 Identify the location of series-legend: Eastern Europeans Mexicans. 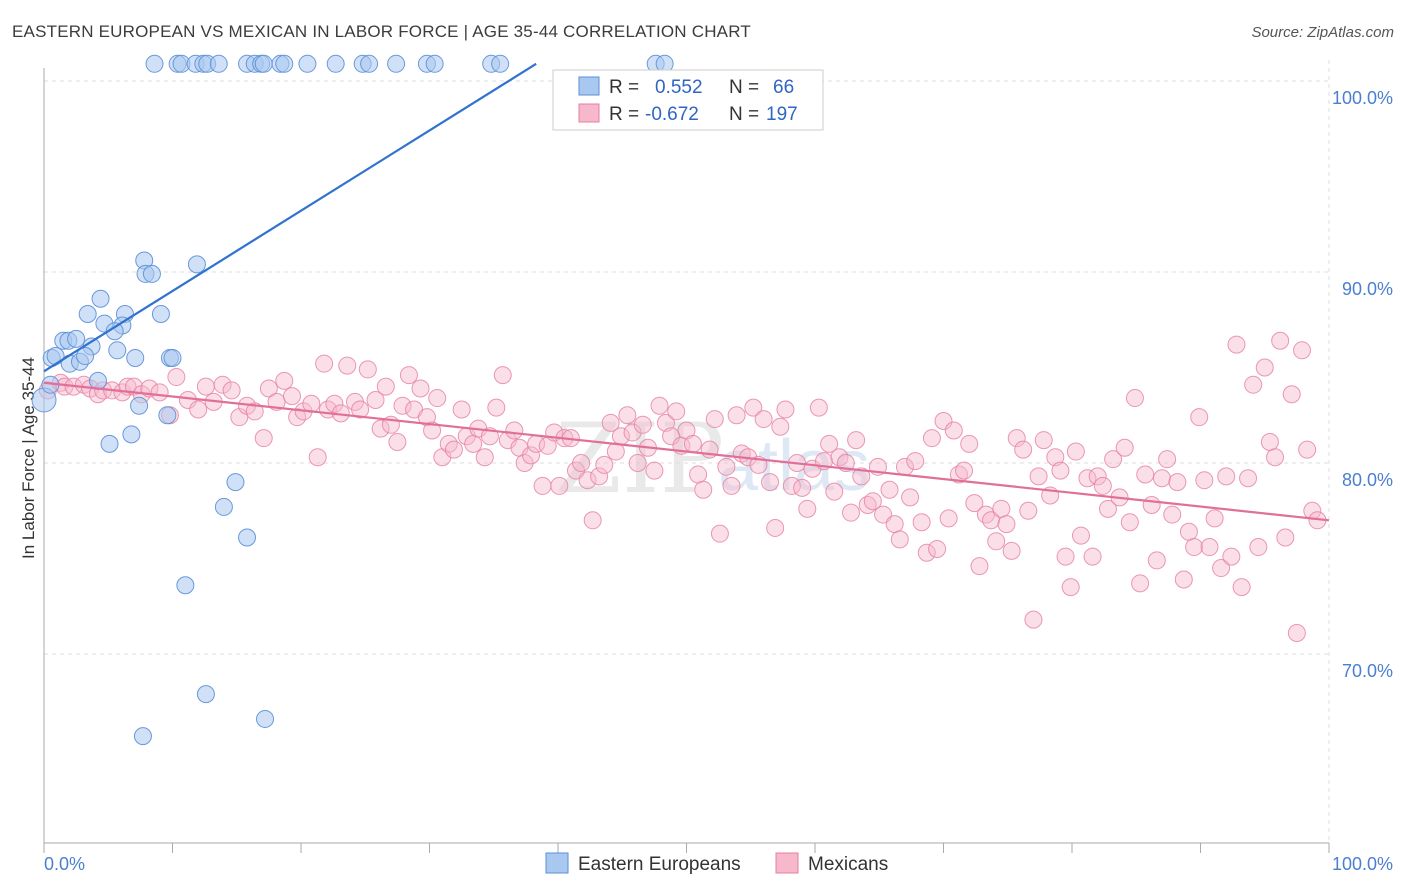
(716, 863).